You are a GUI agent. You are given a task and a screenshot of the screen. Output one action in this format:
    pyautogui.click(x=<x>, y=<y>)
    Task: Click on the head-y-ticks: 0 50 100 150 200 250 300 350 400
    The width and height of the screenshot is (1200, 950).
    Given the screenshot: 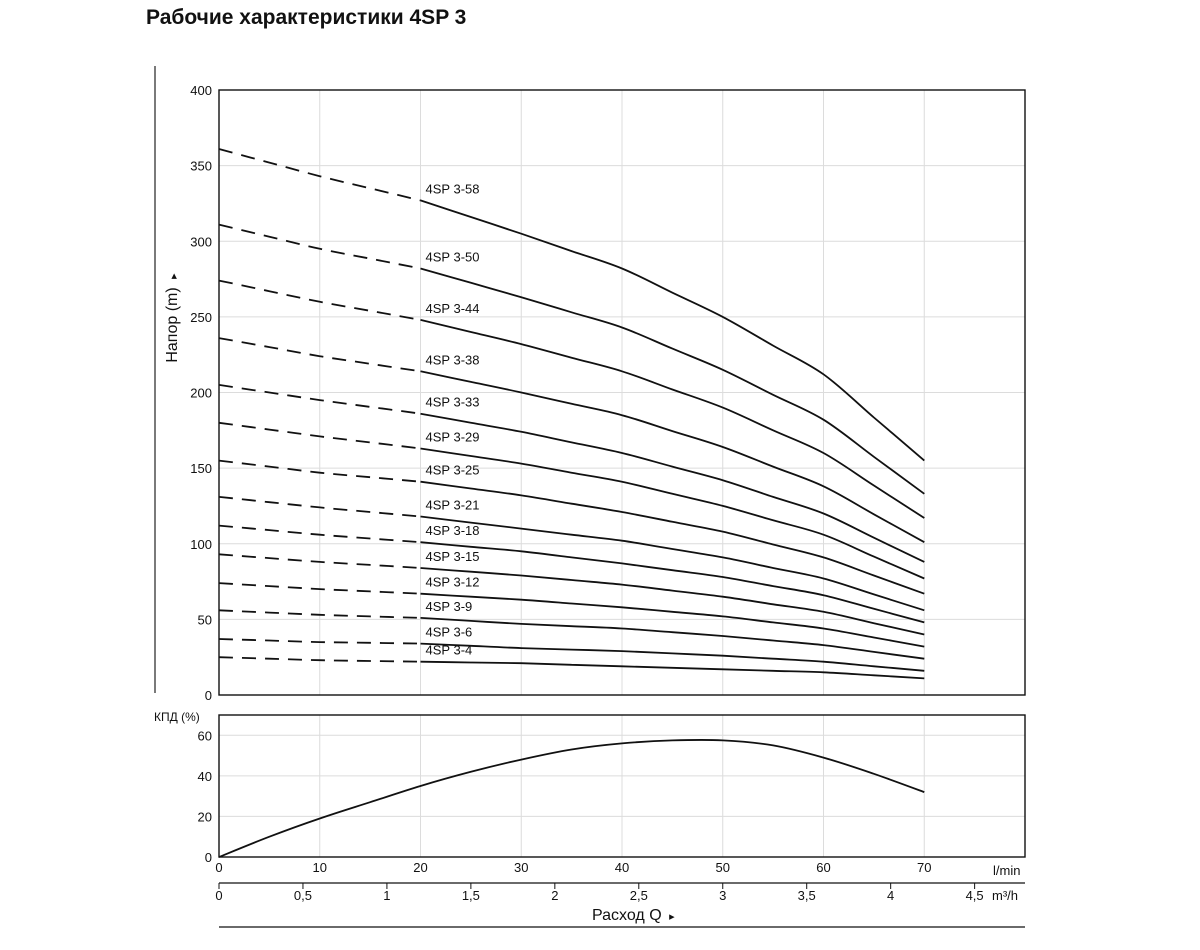 What is the action you would take?
    pyautogui.click(x=201, y=393)
    